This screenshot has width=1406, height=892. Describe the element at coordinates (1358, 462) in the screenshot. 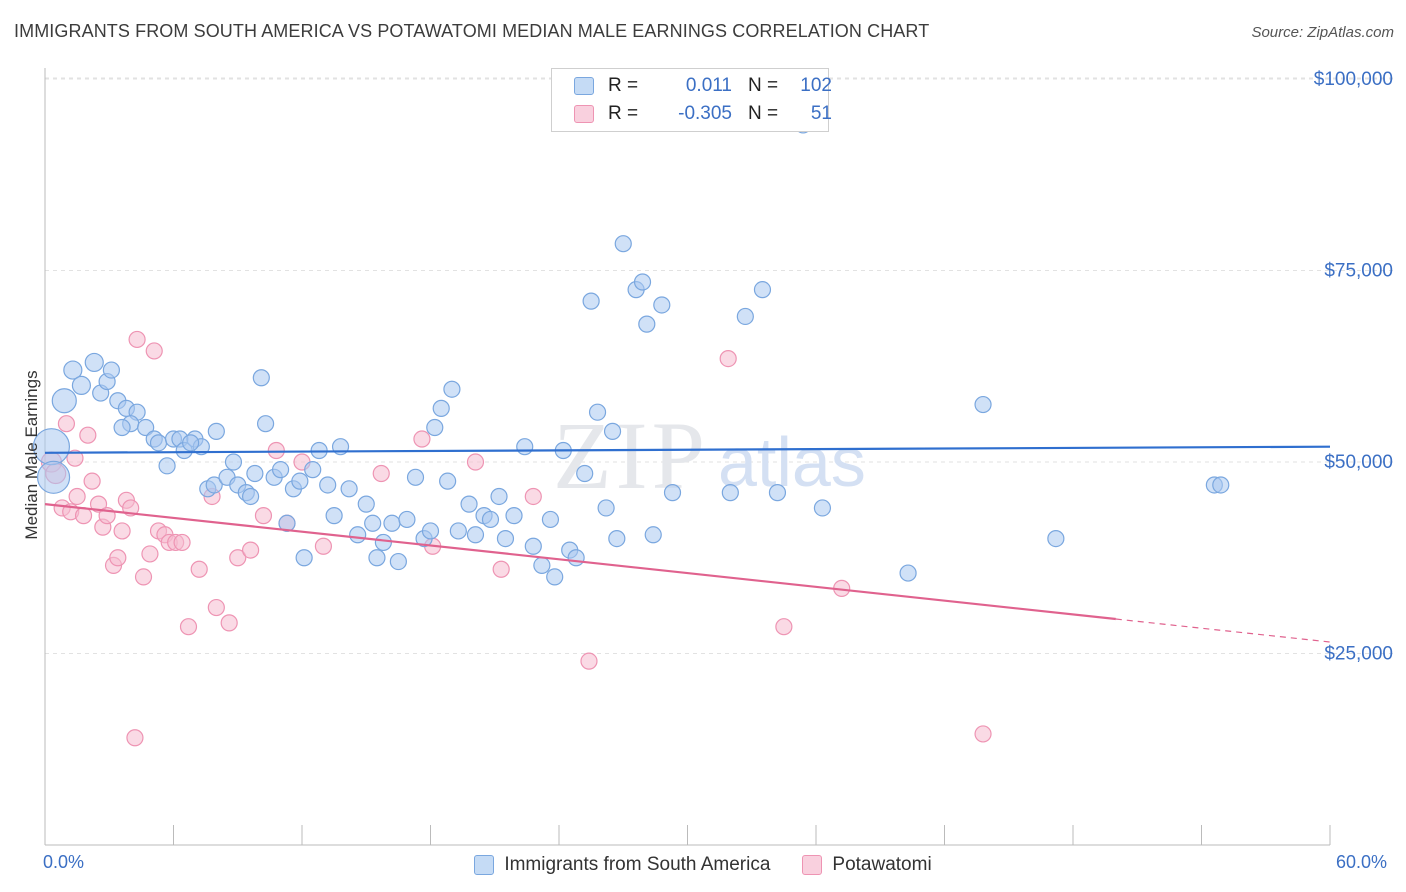

I see `y-tick-label: $50,000` at that location.